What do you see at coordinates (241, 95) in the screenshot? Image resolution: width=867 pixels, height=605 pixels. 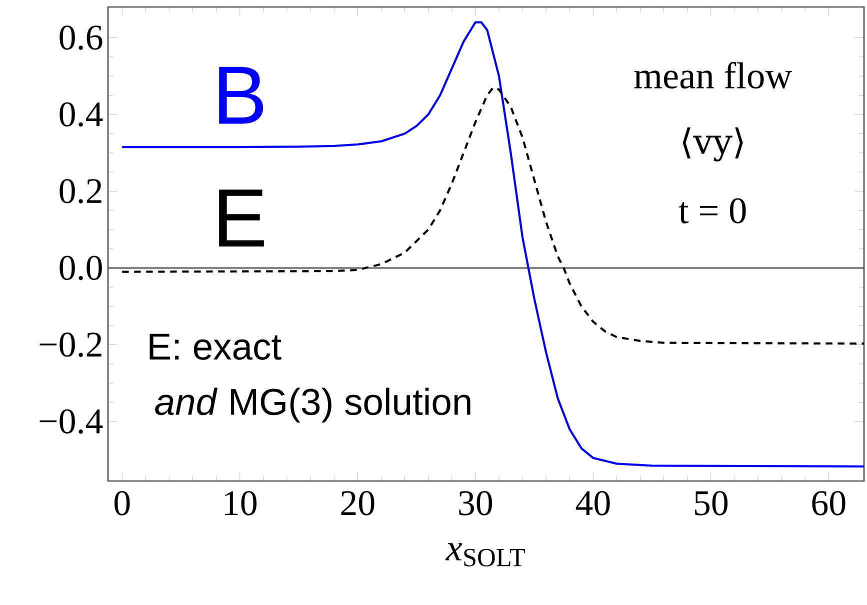 I see `series-label: B` at bounding box center [241, 95].